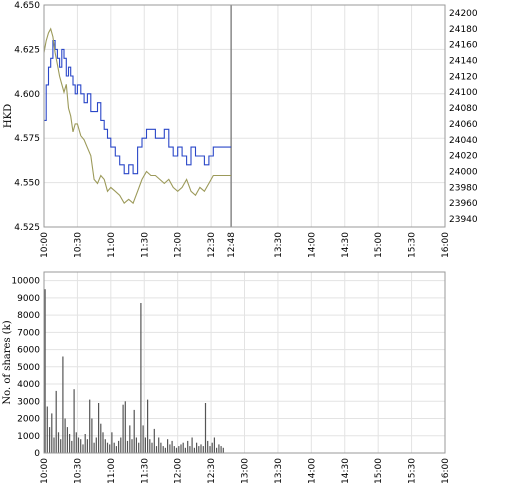  Describe the element at coordinates (463, 93) in the screenshot. I see `index-y-tick-label: 24100` at that location.